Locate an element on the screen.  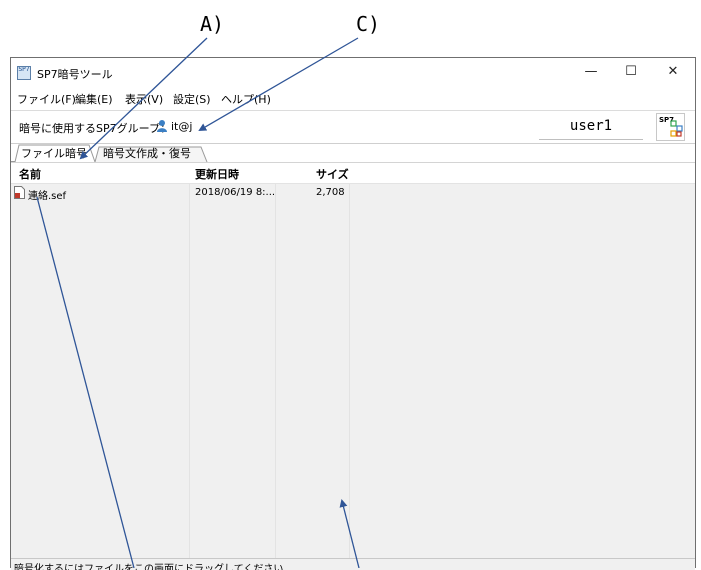
window-title: SP7暗号ツール is located at coordinates (75, 74).